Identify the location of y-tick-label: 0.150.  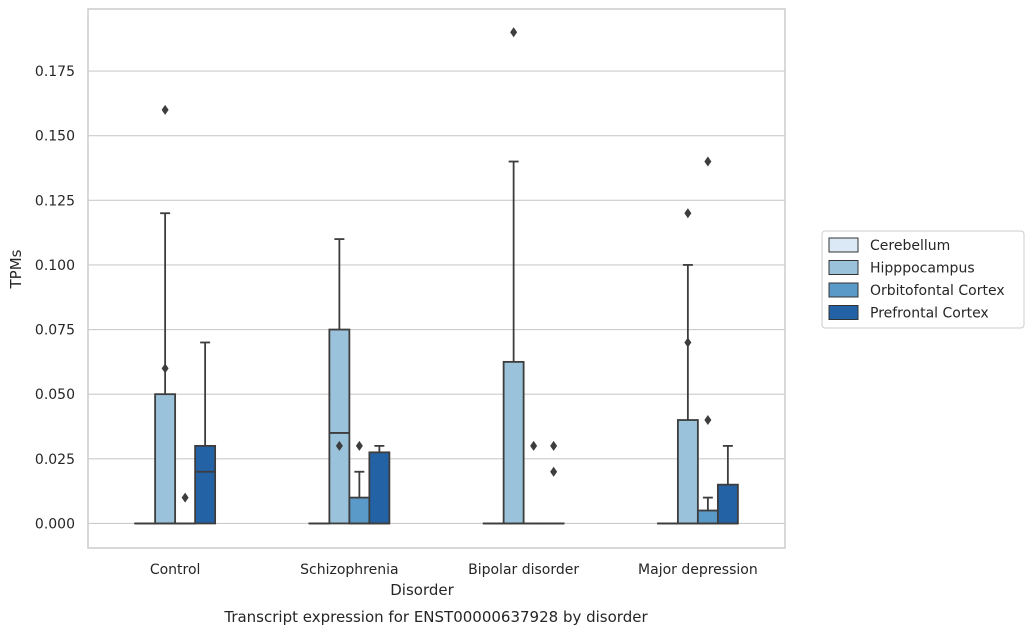
(55, 137).